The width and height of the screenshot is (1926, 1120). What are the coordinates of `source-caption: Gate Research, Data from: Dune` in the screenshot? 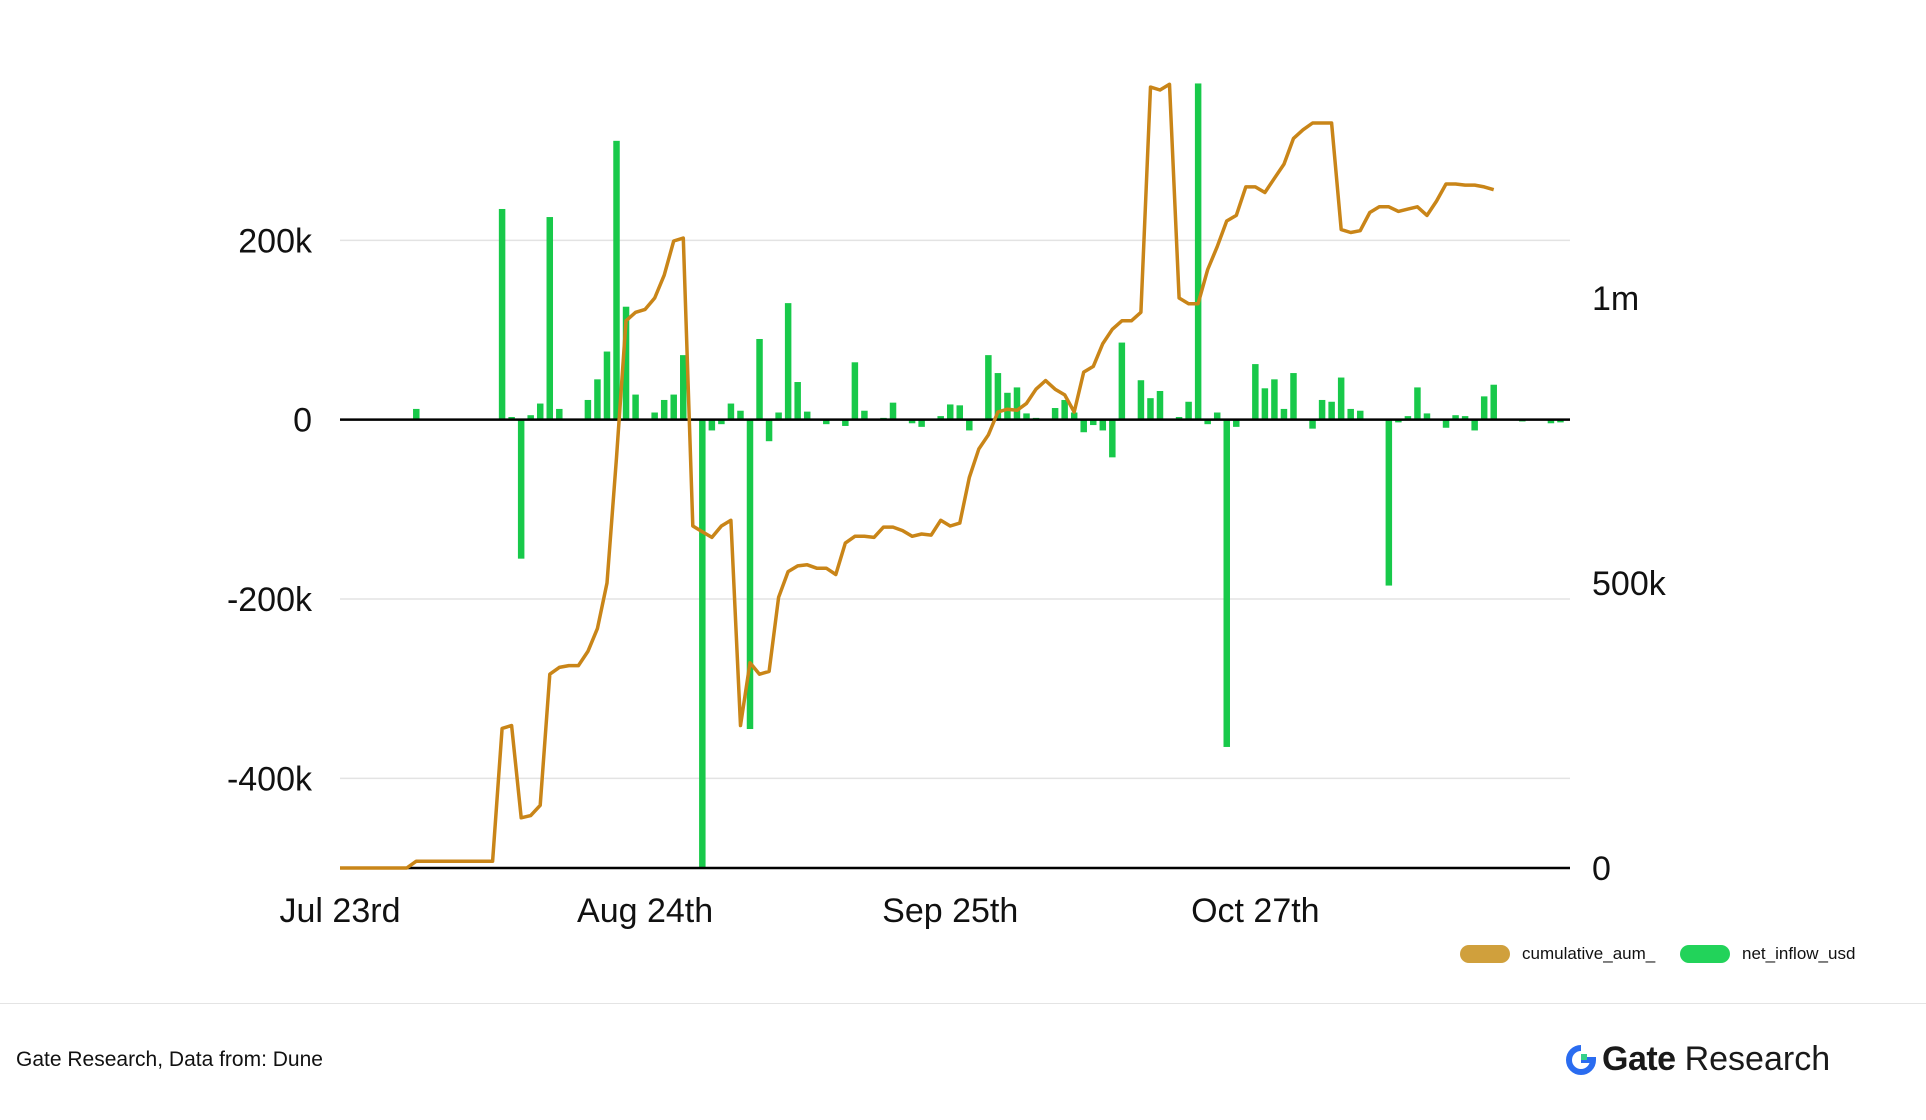 It's located at (169, 1059).